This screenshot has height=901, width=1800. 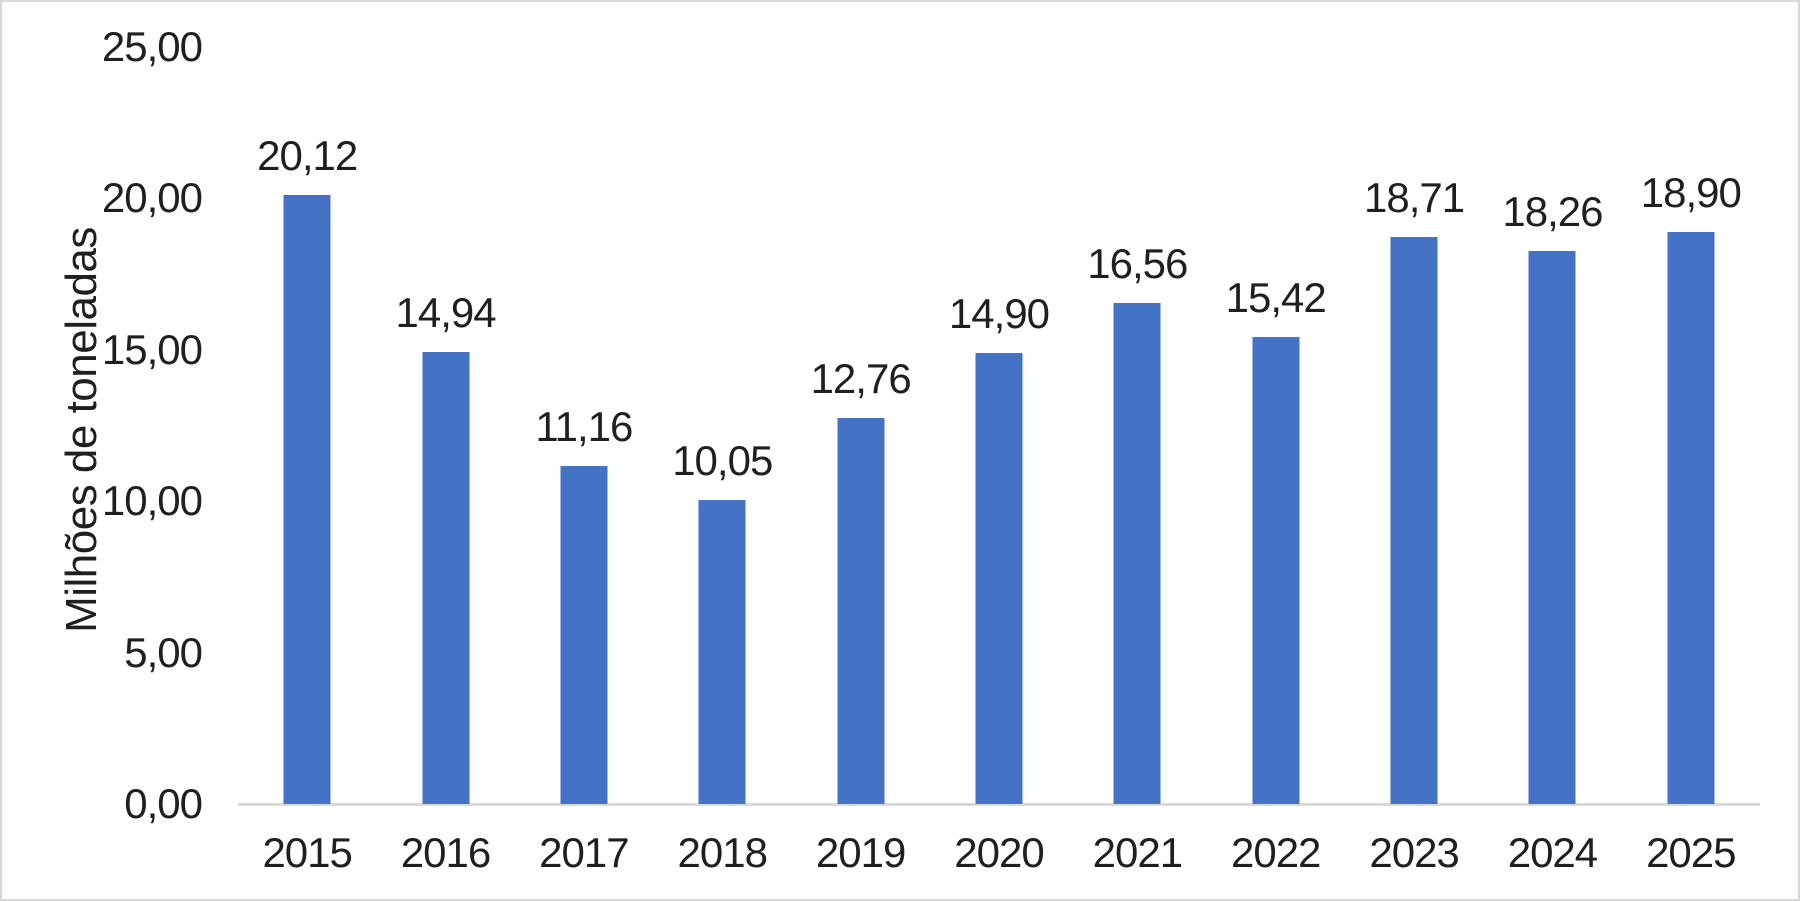 What do you see at coordinates (152, 46) in the screenshot?
I see `y-axis-tick-label: 25,00` at bounding box center [152, 46].